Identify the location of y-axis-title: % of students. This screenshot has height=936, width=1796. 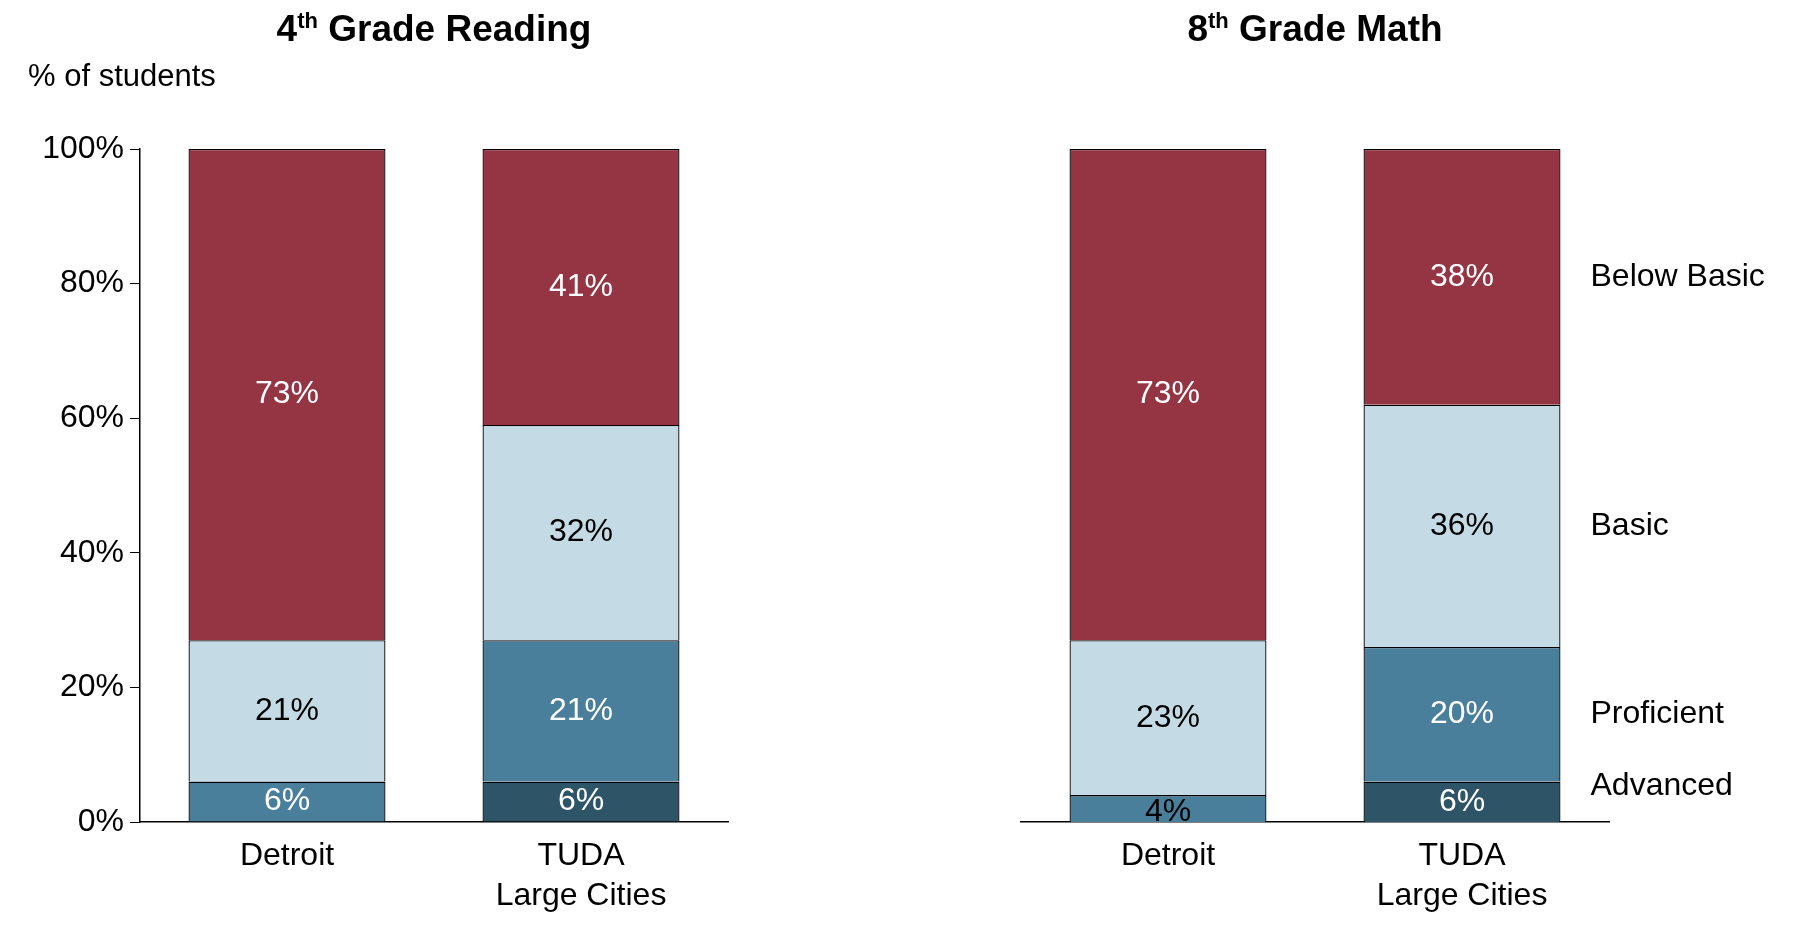
(122, 75).